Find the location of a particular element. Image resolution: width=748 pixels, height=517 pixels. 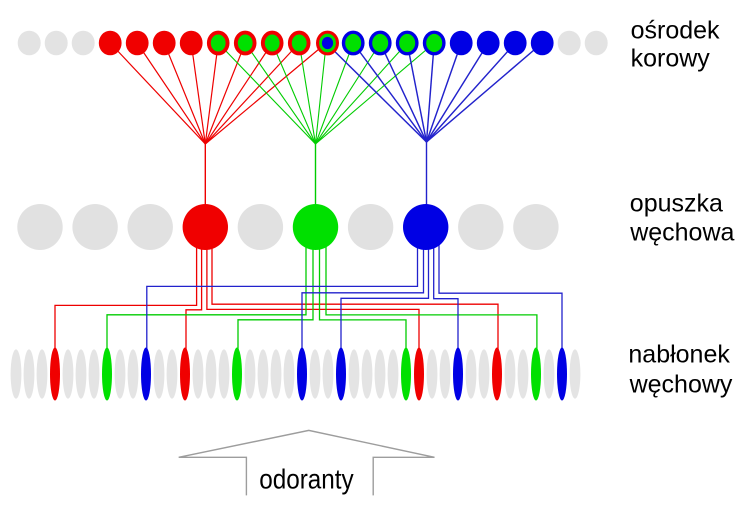

svg-text: węchowa is located at coordinates (681, 232).